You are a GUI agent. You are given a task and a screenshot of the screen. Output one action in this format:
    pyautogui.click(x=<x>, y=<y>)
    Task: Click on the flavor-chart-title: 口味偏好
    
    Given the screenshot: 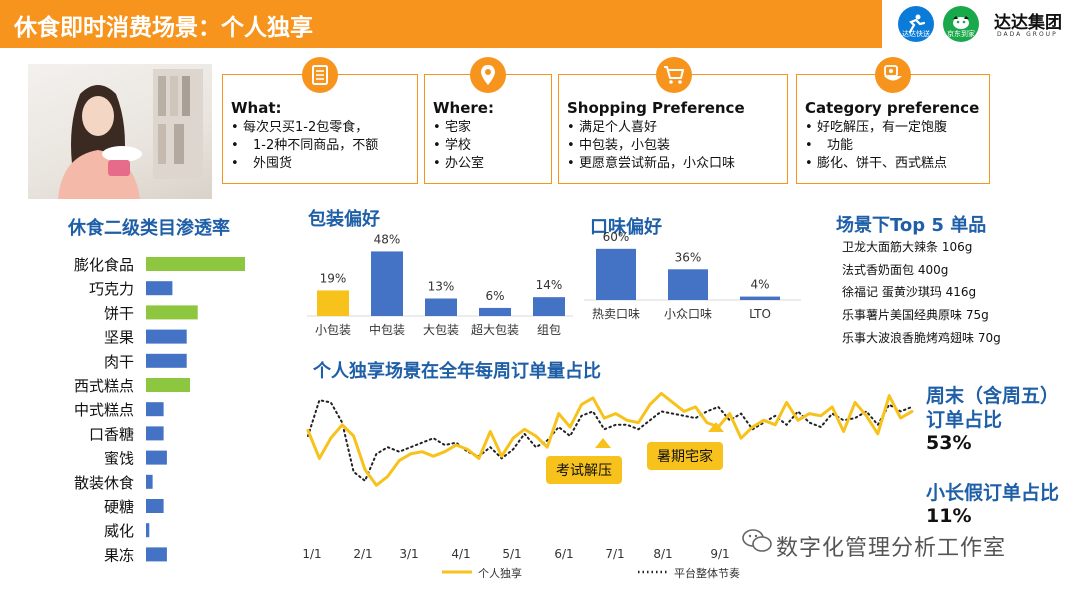 What is the action you would take?
    pyautogui.click(x=626, y=227)
    